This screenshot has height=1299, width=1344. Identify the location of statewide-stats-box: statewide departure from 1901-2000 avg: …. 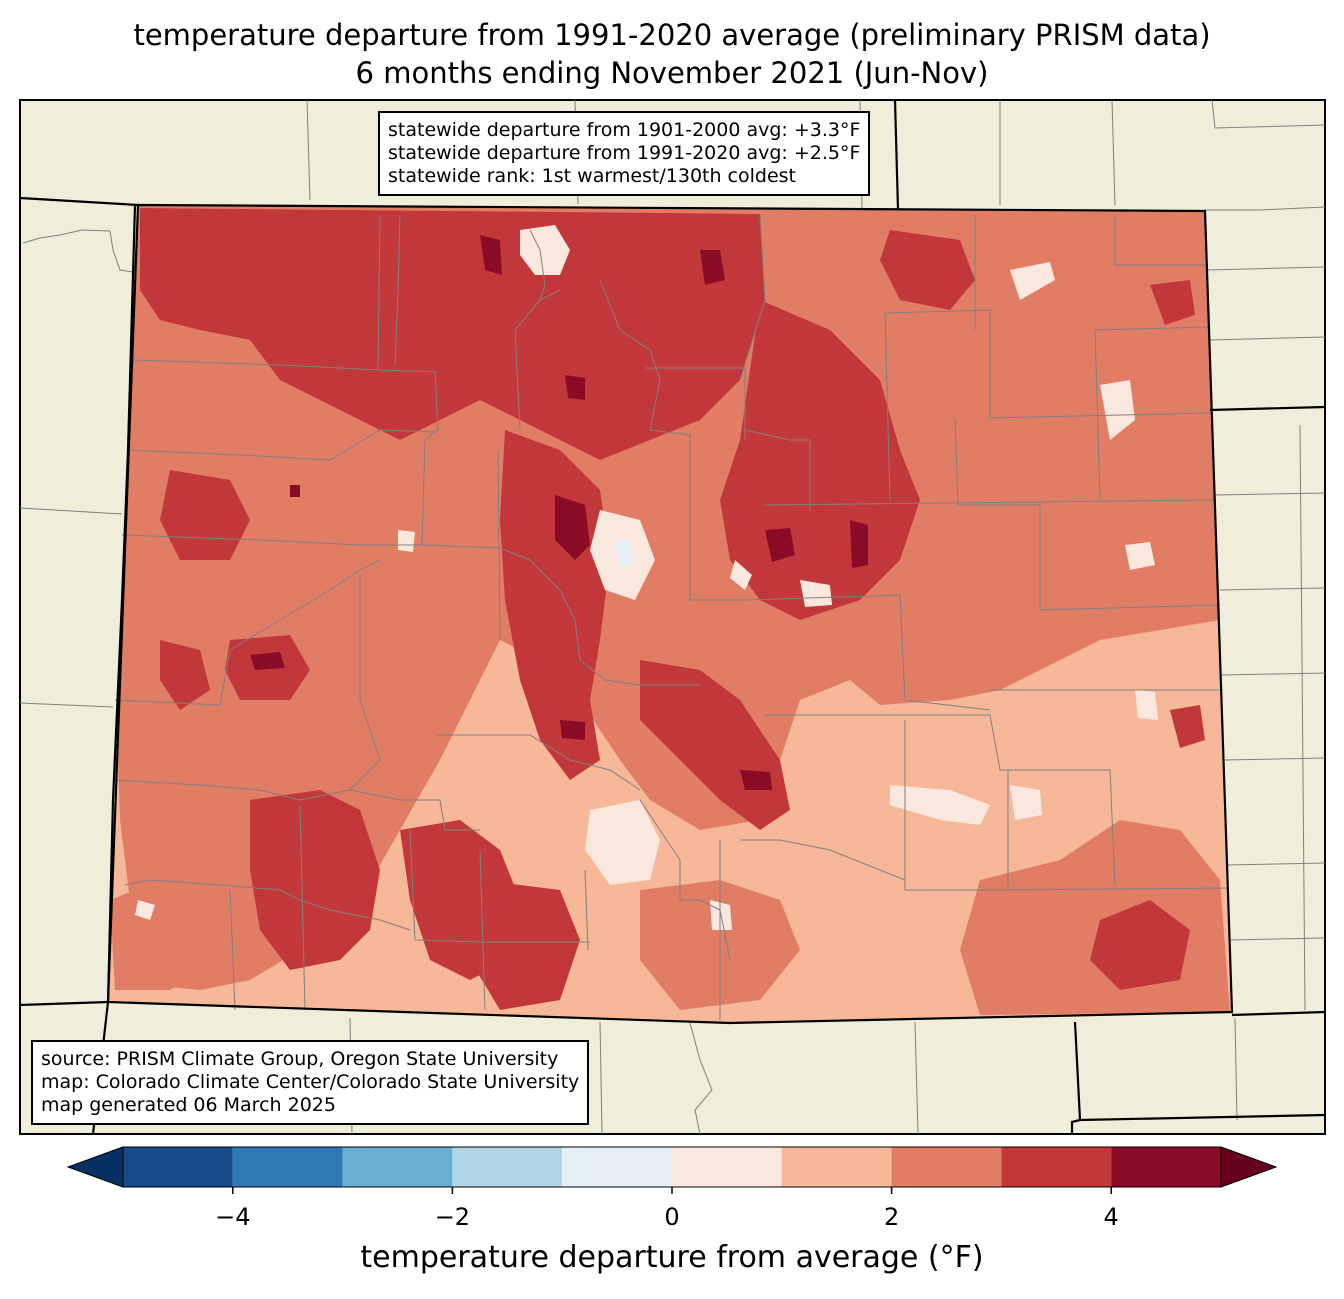
(624, 153).